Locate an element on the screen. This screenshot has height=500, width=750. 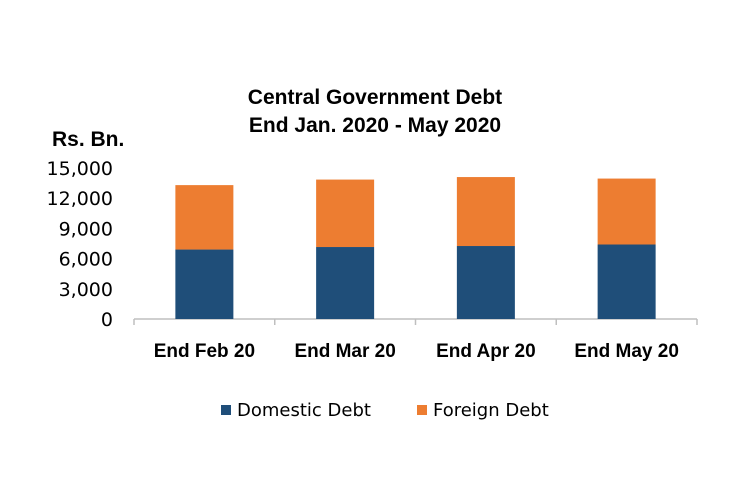
y-tick-label: 0 is located at coordinates (107, 320).